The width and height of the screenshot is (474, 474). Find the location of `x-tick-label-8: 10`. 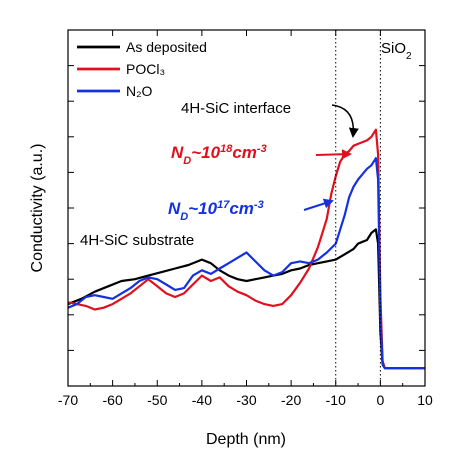

x-tick-label-8: 10 is located at coordinates (425, 400).